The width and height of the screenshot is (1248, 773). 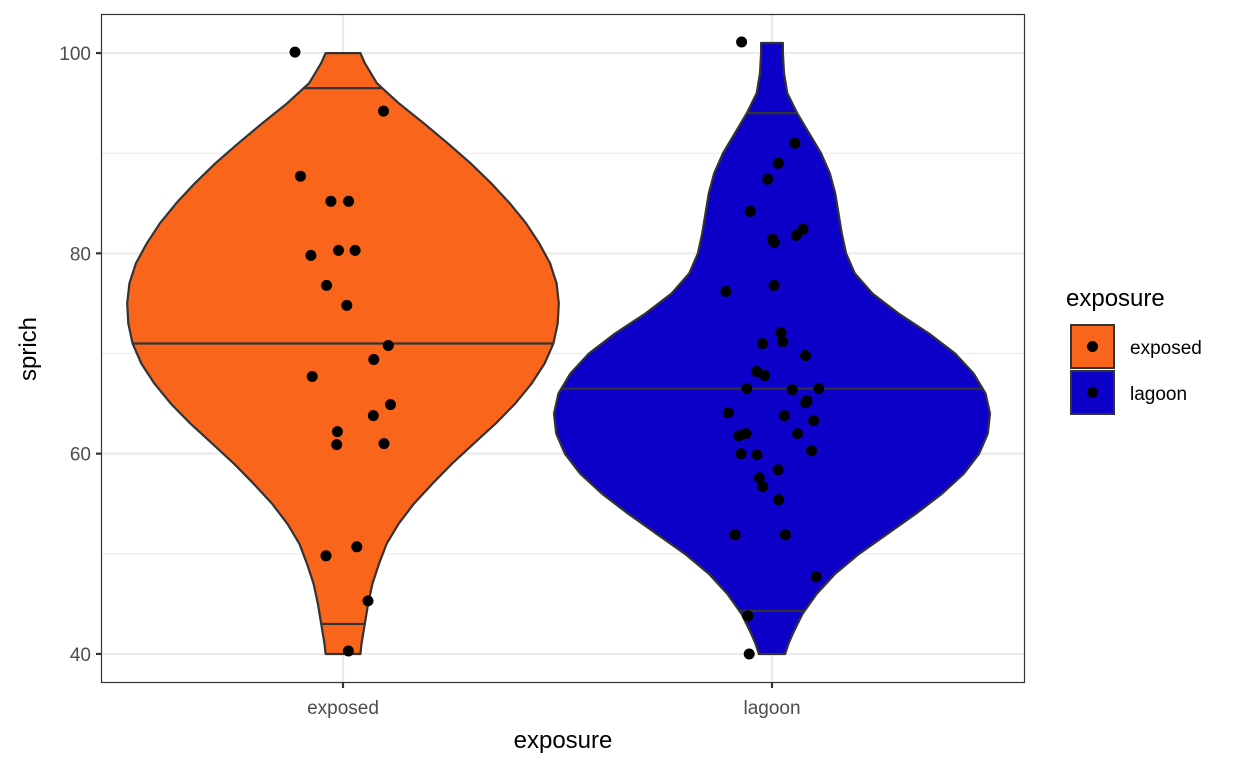 What do you see at coordinates (80, 254) in the screenshot?
I see `y-tick-label: 80` at bounding box center [80, 254].